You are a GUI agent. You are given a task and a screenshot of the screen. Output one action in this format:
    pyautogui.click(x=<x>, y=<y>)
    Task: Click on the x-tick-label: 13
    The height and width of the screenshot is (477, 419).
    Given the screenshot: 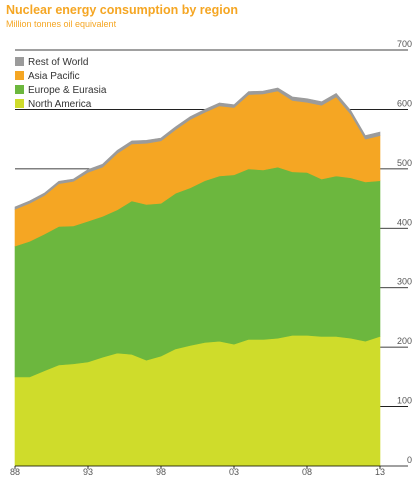 What is the action you would take?
    pyautogui.click(x=380, y=472)
    